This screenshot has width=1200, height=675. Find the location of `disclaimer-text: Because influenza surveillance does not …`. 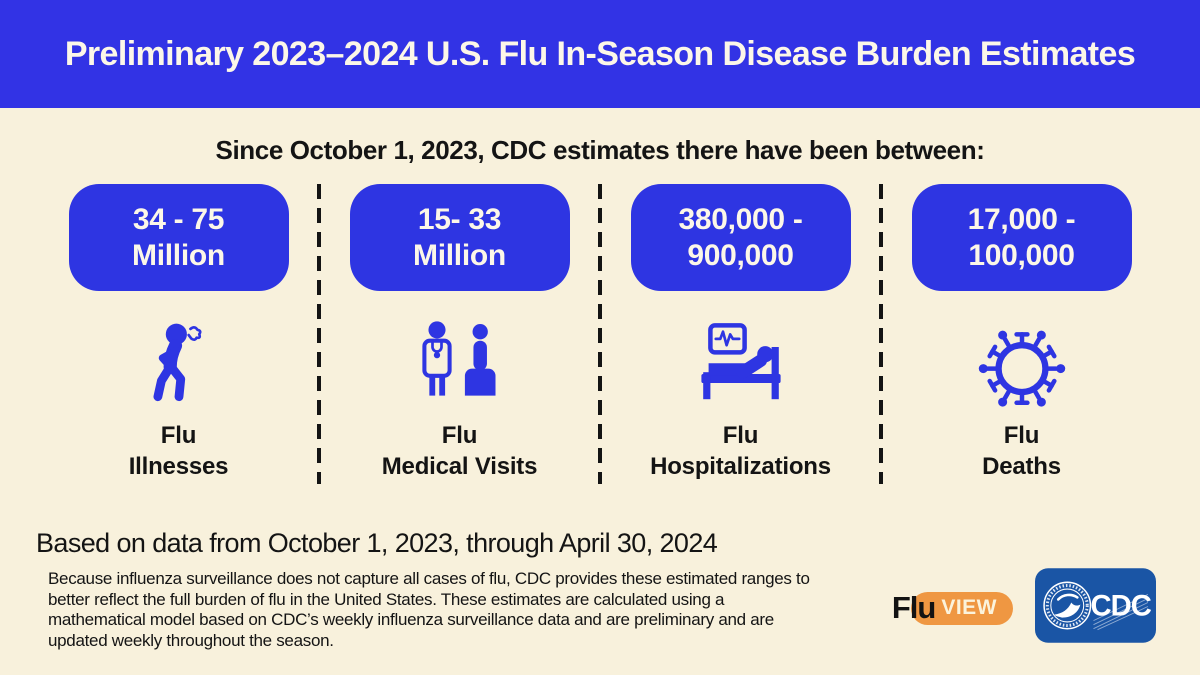

disclaimer-text: Because influenza surveillance does not … is located at coordinates (429, 609).